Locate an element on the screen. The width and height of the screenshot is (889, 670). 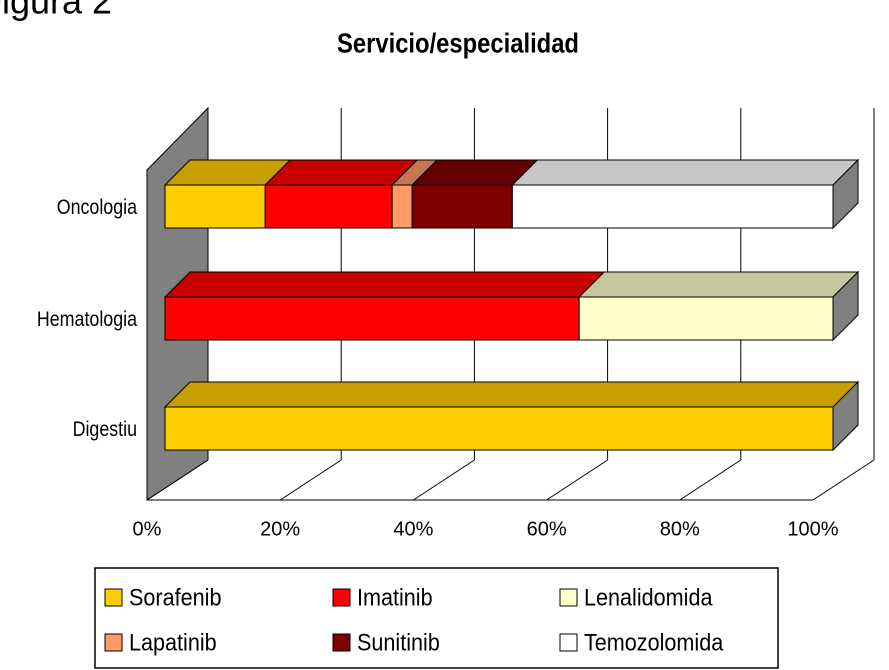
chart-title: Servicio/especialidad is located at coordinates (458, 43).